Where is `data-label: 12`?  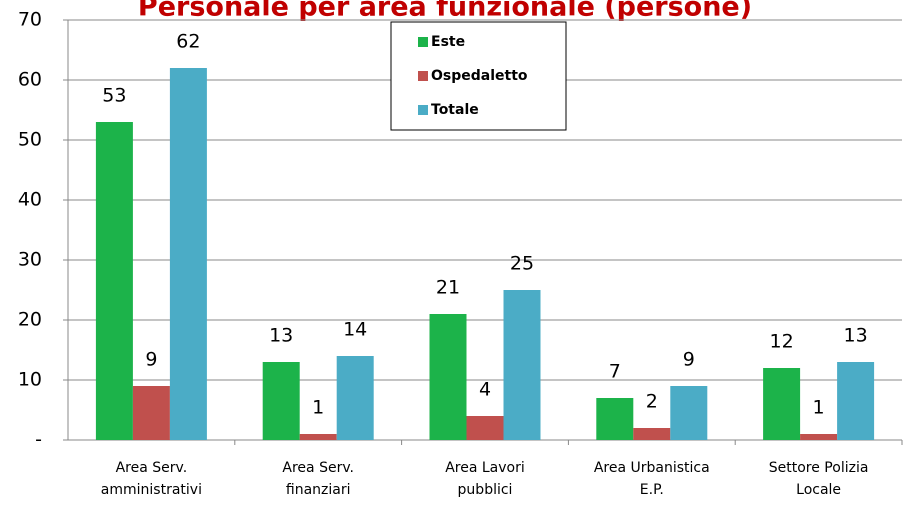 data-label: 12 is located at coordinates (782, 342).